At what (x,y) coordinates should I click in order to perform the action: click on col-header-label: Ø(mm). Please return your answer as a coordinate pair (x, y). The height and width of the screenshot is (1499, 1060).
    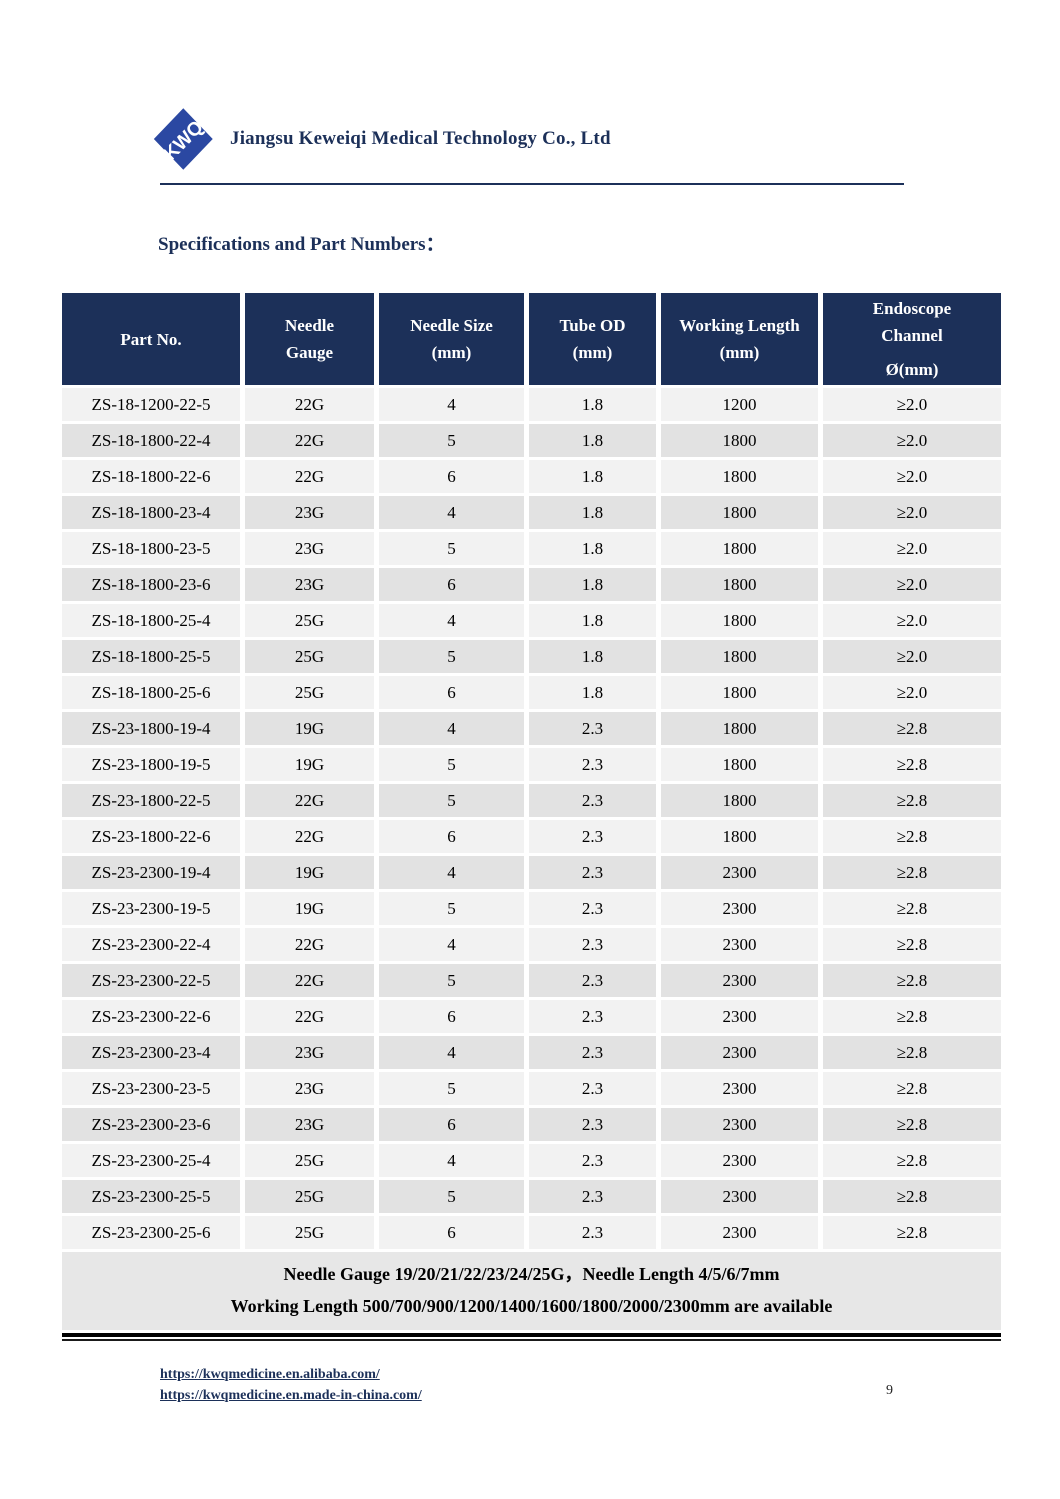
    Looking at the image, I should click on (912, 369).